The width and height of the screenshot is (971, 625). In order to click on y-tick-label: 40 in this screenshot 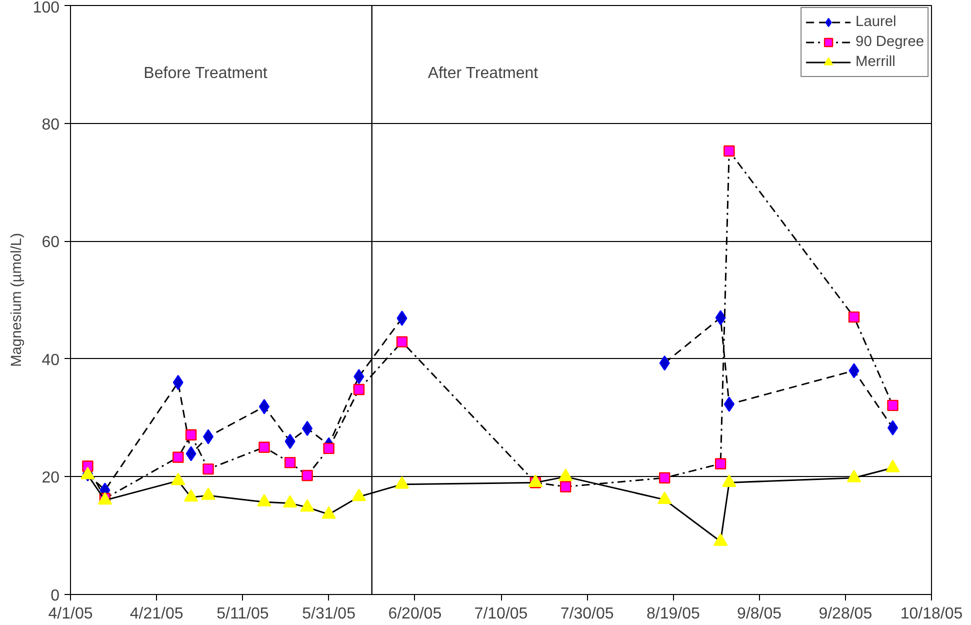, I will do `click(51, 360)`.